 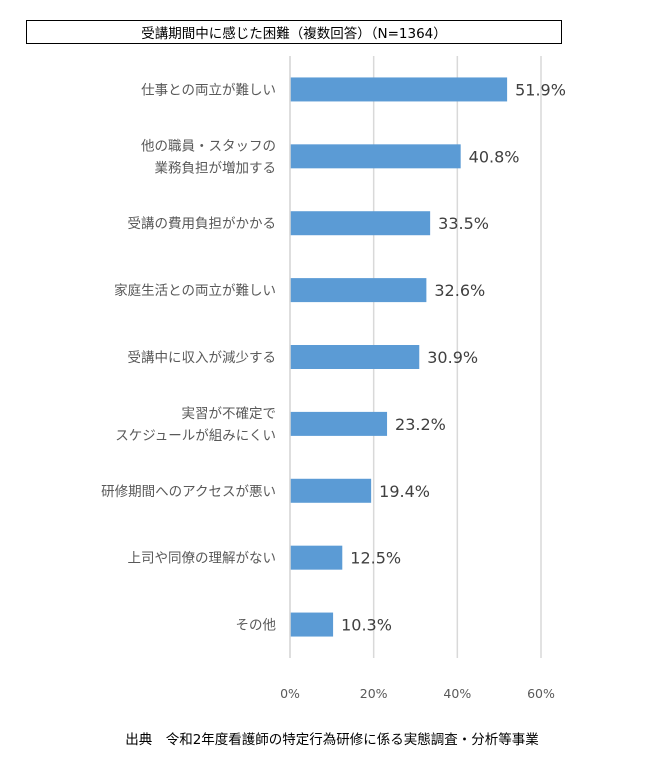 I want to click on category-label: 受講の費用負担がかかる, so click(x=202, y=224).